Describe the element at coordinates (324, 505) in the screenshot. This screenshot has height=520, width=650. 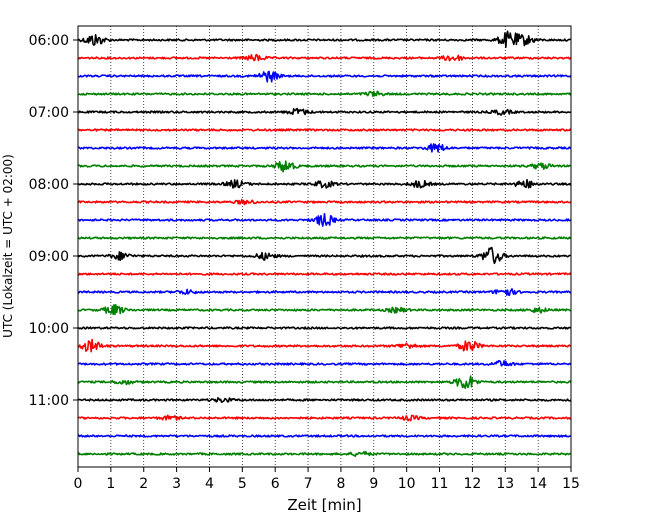
I see `x-axis-label: Zeit [min]` at that location.